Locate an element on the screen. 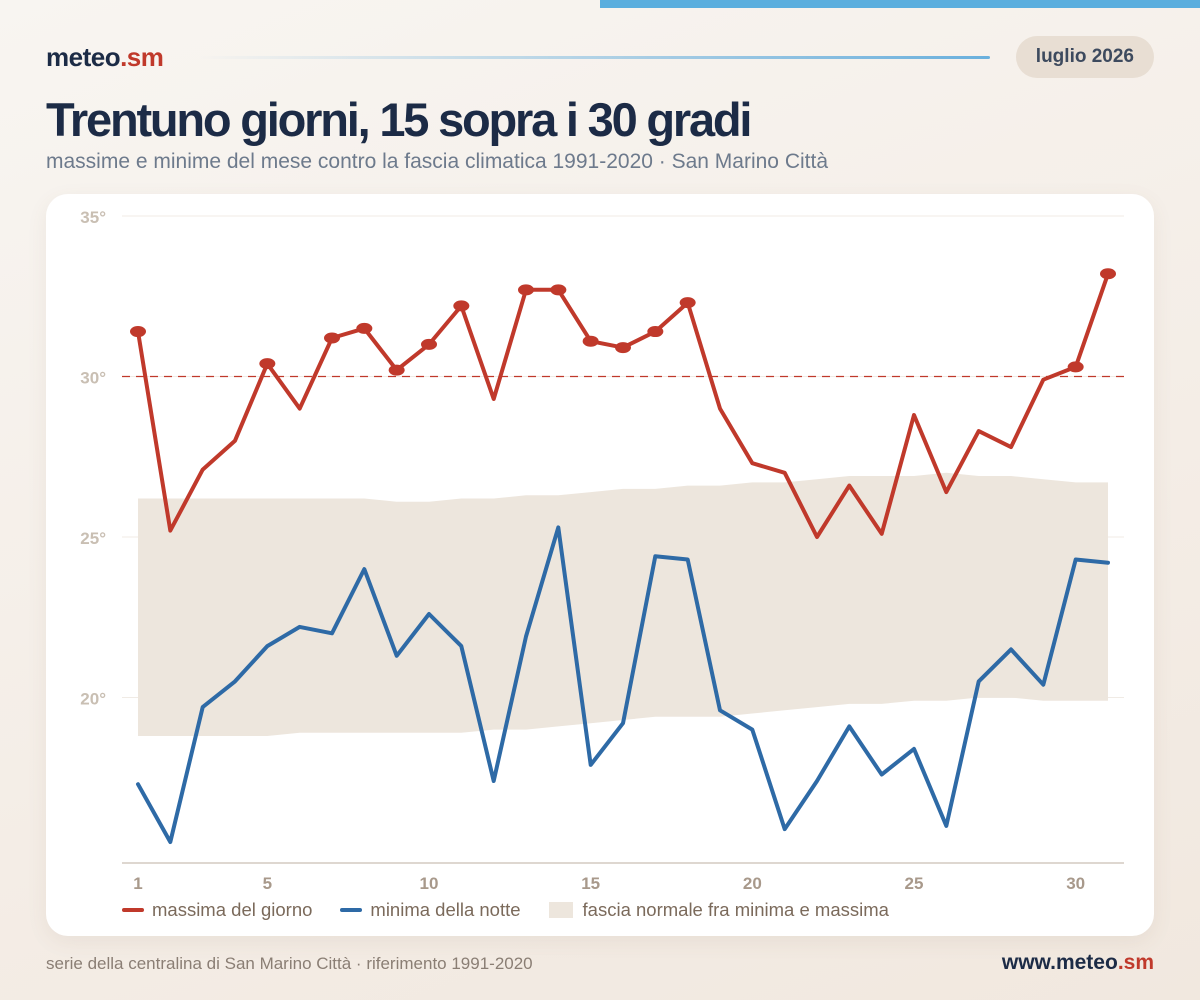  date-badge: luglio 2026 is located at coordinates (1084, 57).